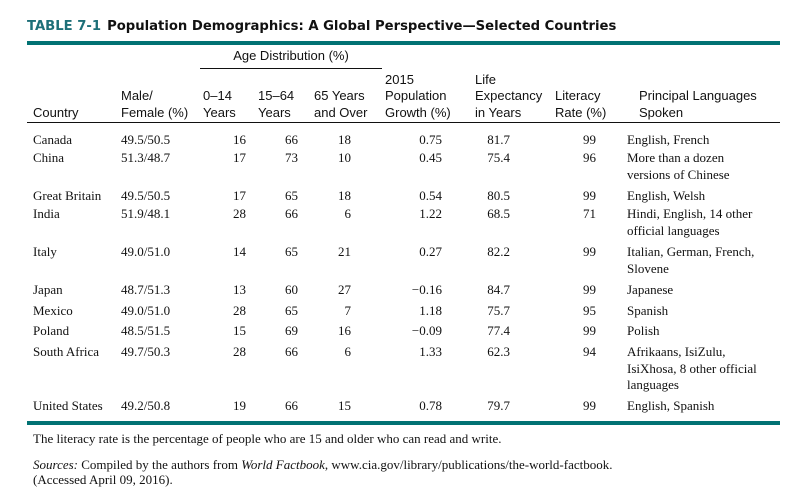 This screenshot has height=493, width=791. I want to click on cell-life-expectancy: 81.7, so click(498, 139).